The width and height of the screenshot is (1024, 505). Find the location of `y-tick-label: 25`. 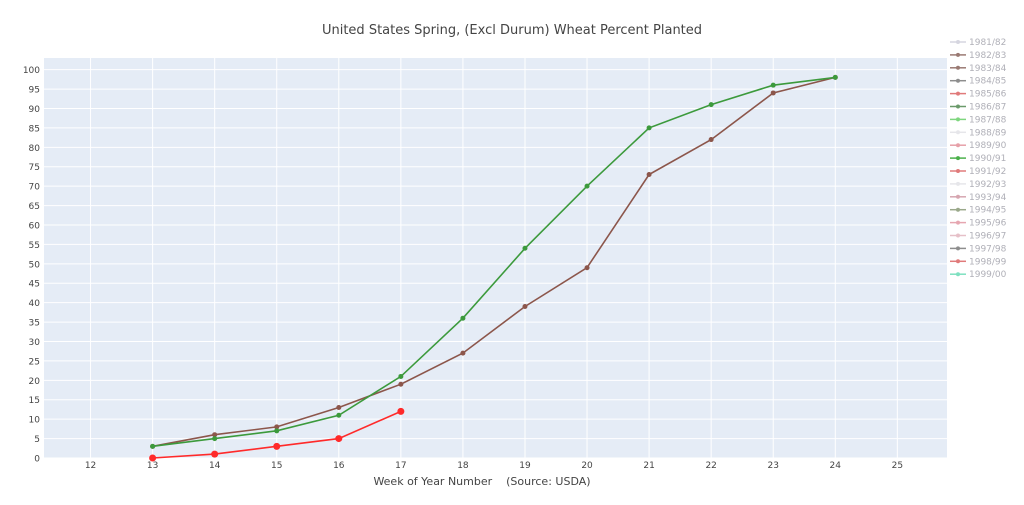

y-tick-label: 25 is located at coordinates (34, 362).